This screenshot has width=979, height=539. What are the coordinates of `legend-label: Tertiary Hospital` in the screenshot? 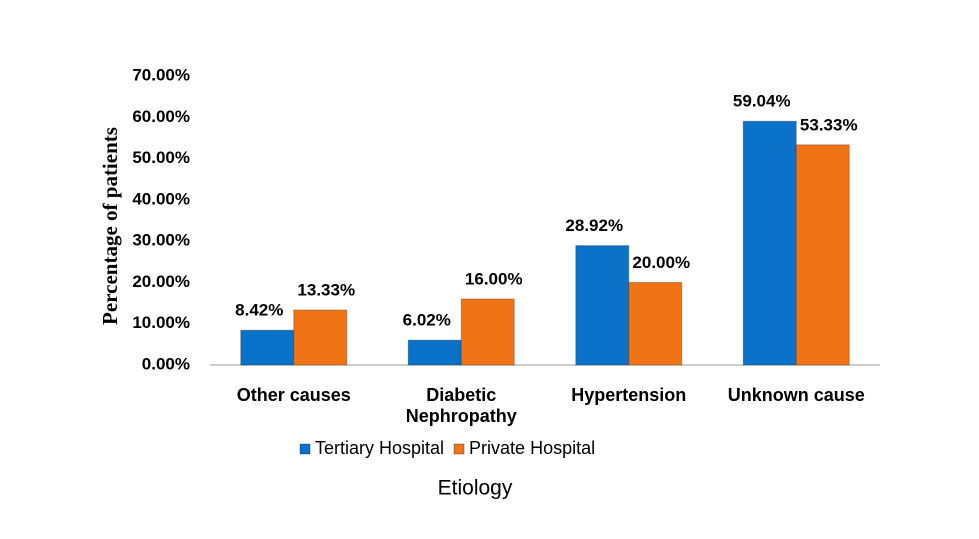 It's located at (379, 448).